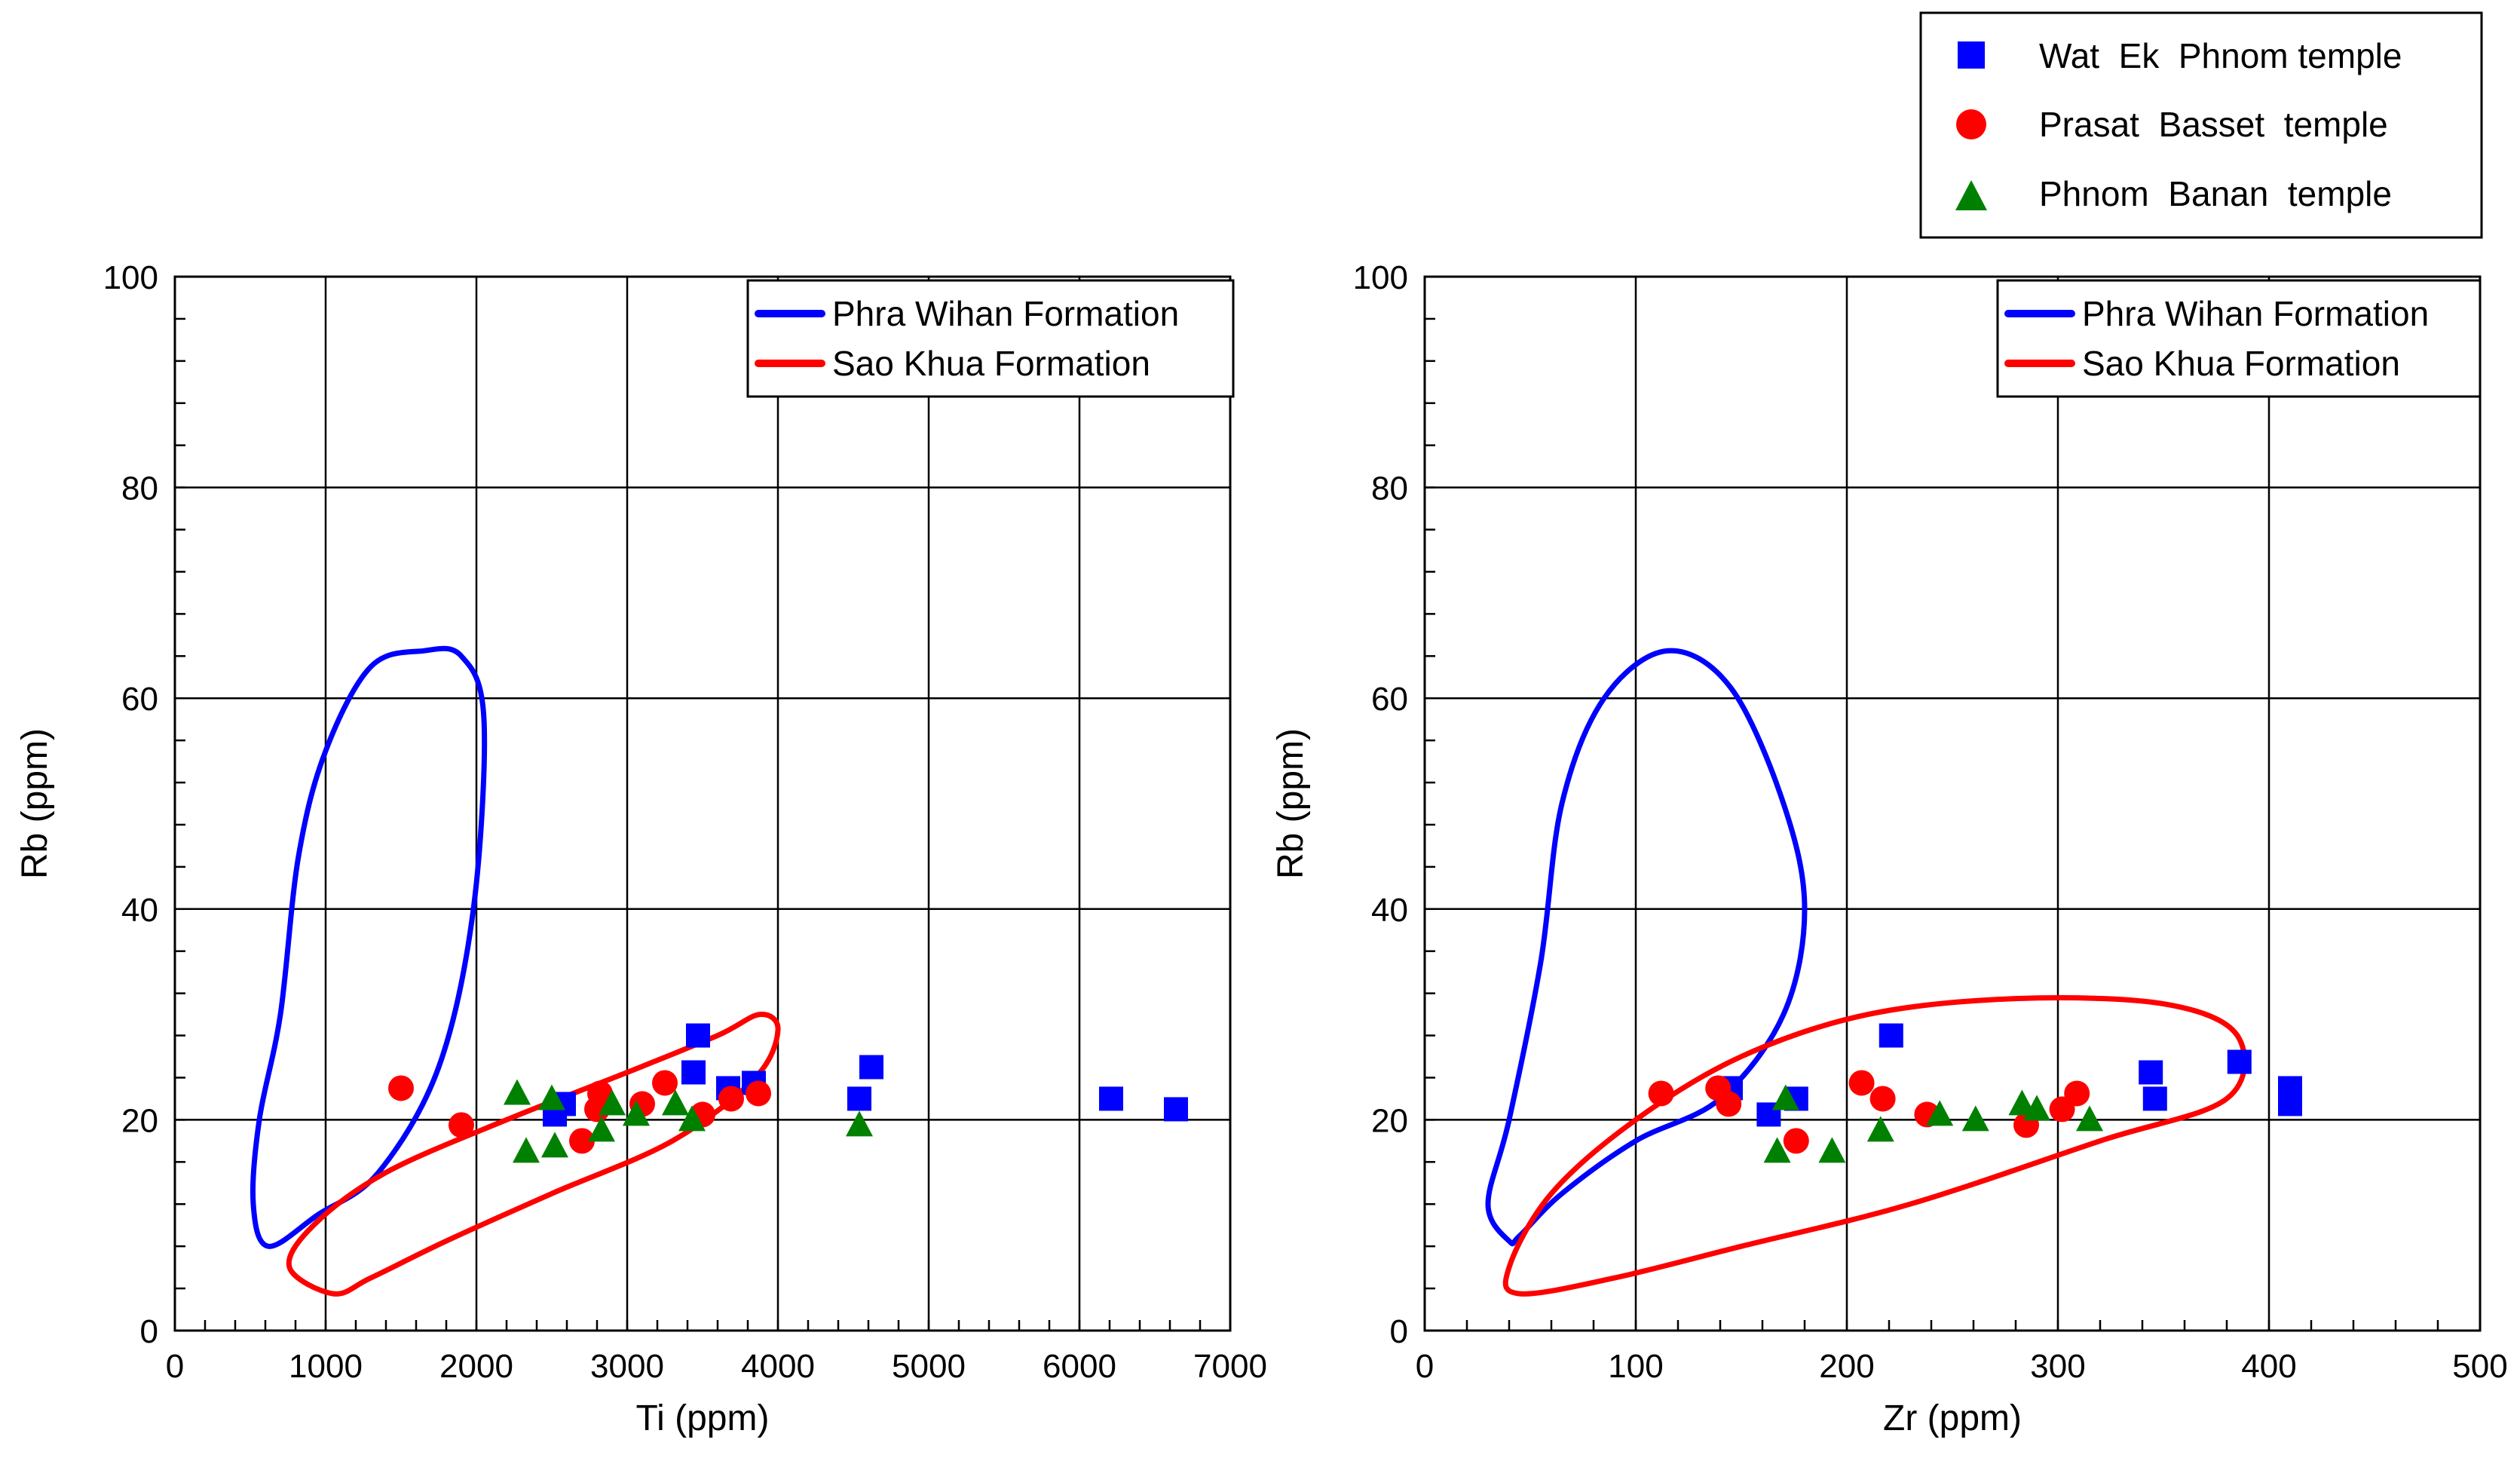 Image resolution: width=2520 pixels, height=1461 pixels. What do you see at coordinates (1230, 1366) in the screenshot?
I see `x-tick-label: 7000` at bounding box center [1230, 1366].